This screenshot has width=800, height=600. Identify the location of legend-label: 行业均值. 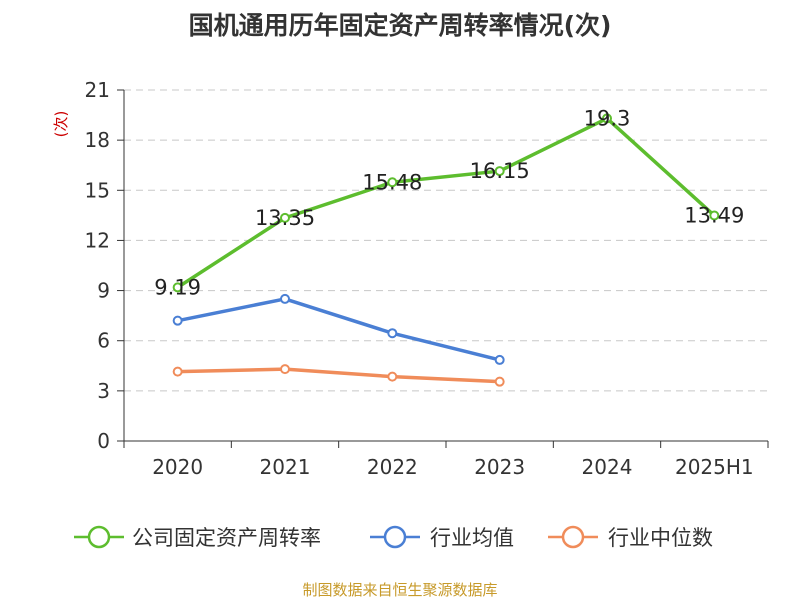
(472, 538).